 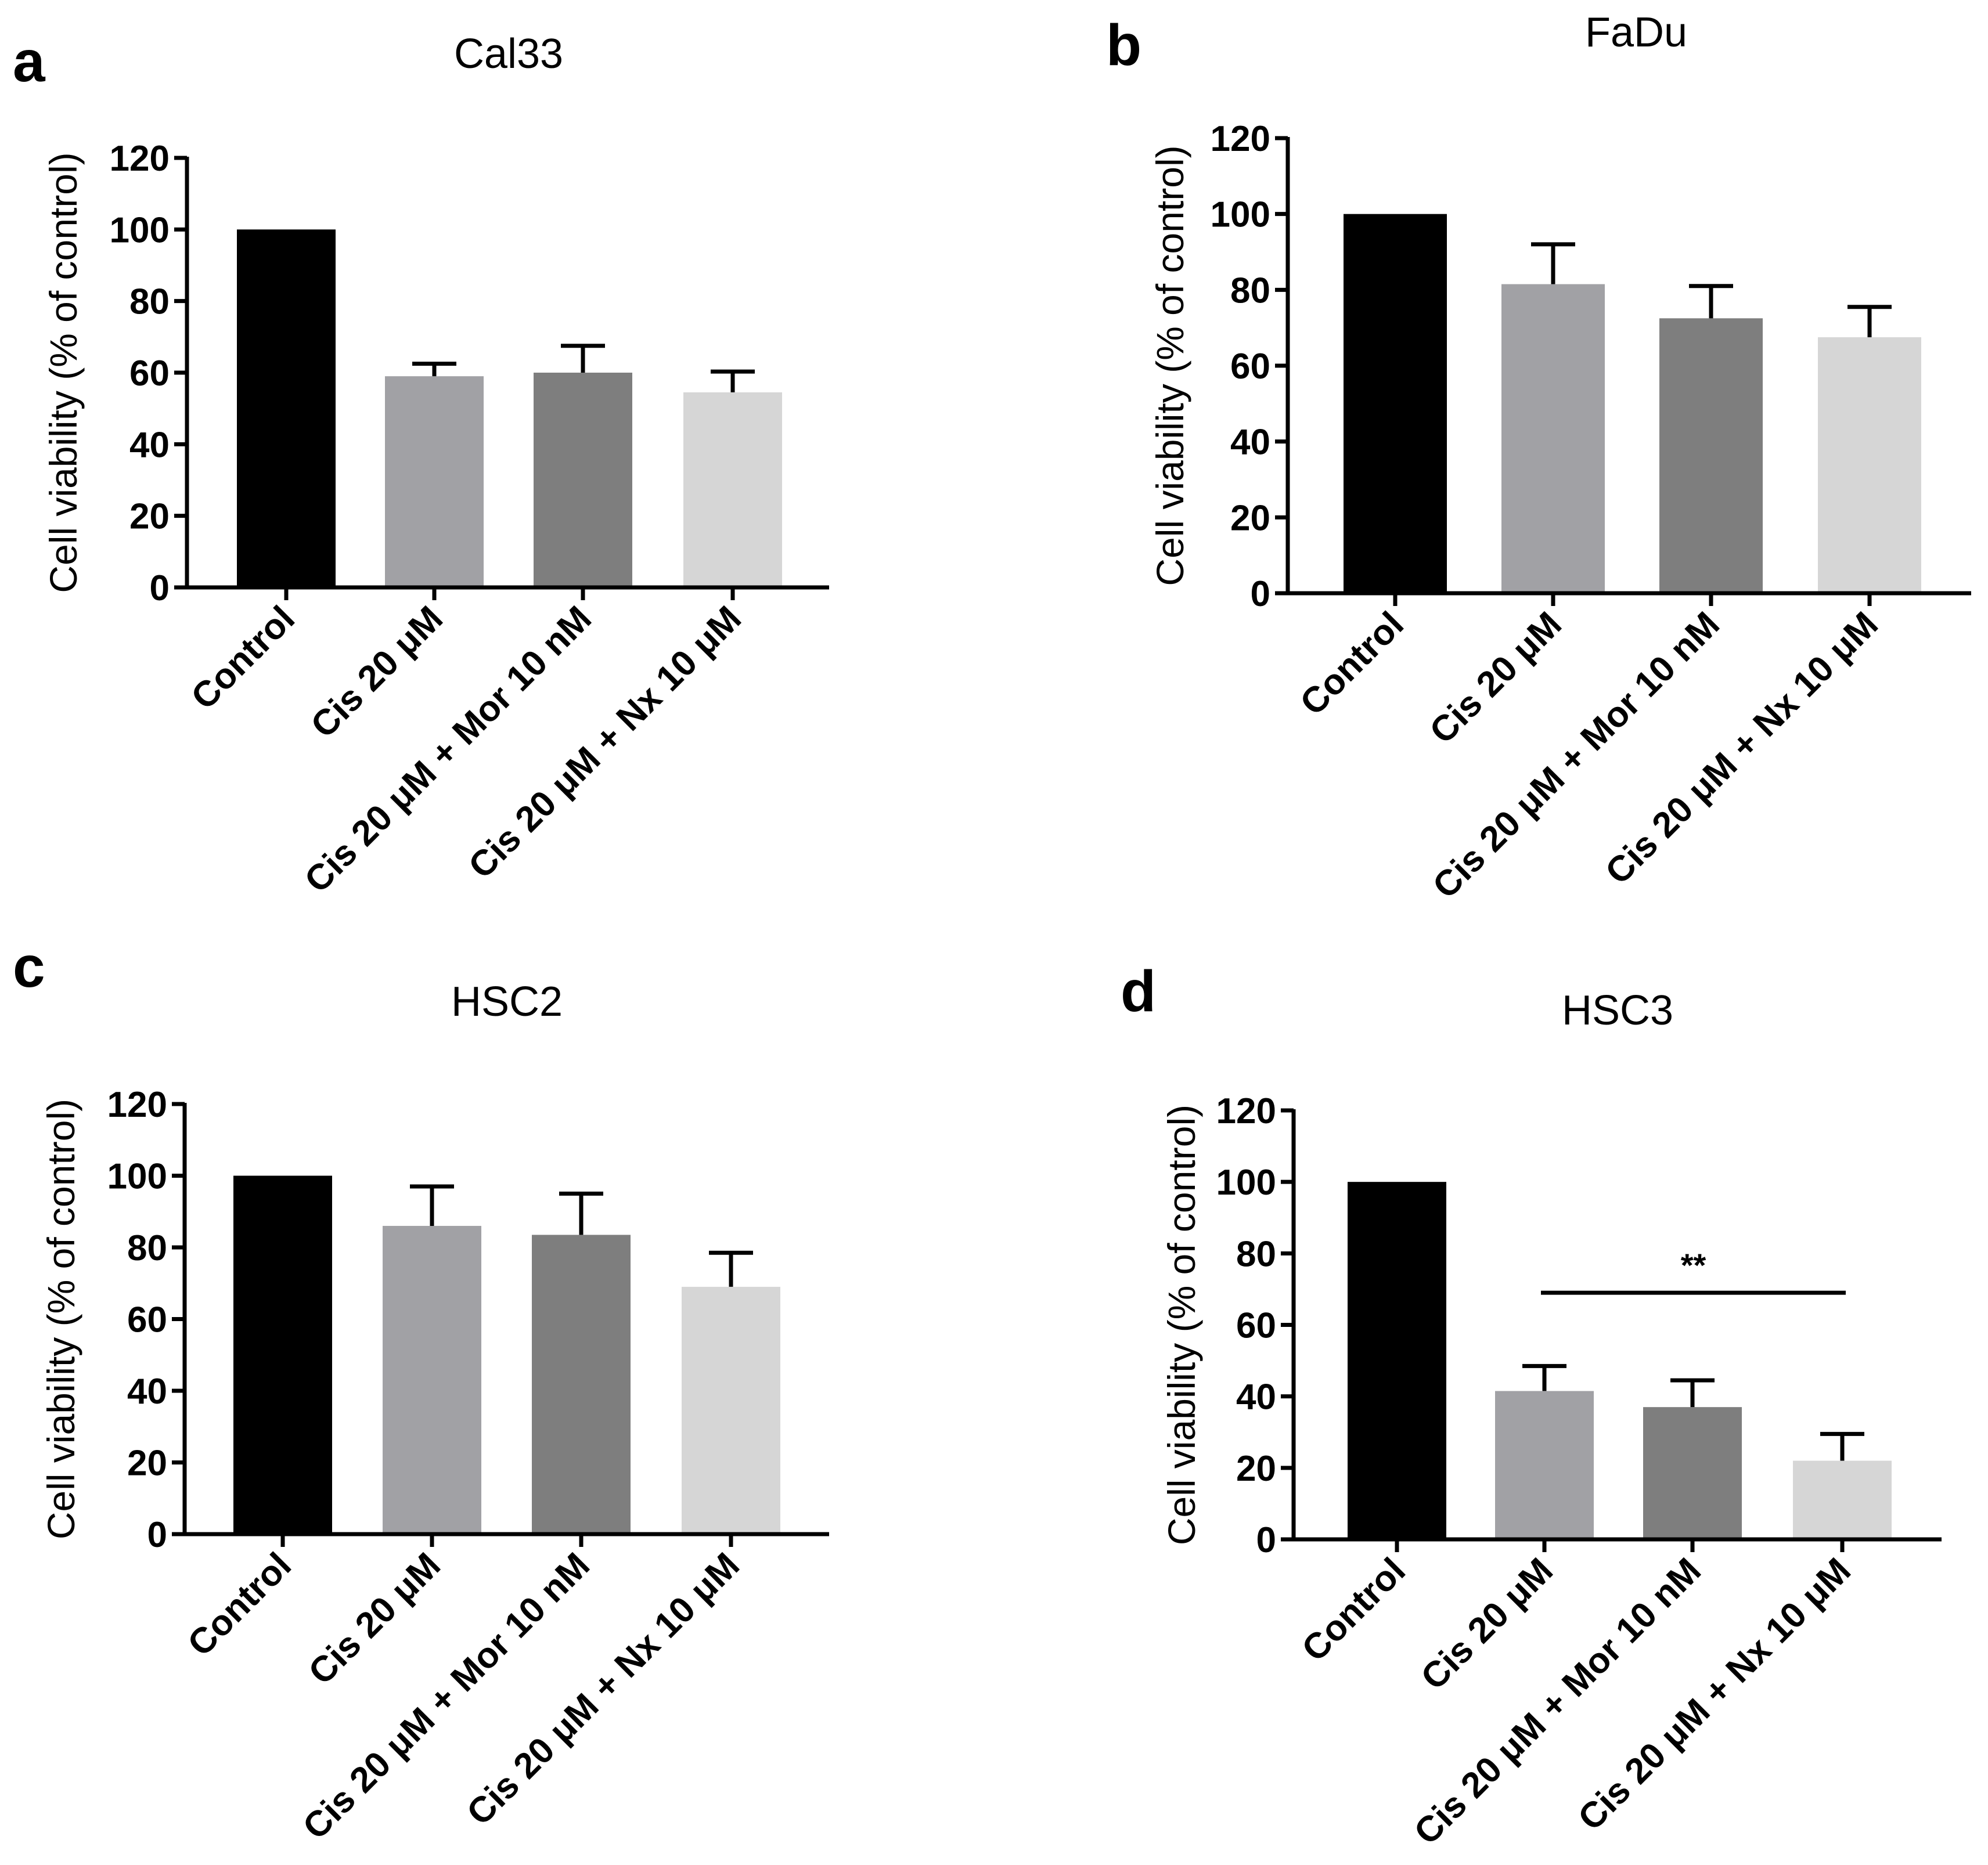 What do you see at coordinates (1617, 1011) in the screenshot?
I see `chart-title: HSC3` at bounding box center [1617, 1011].